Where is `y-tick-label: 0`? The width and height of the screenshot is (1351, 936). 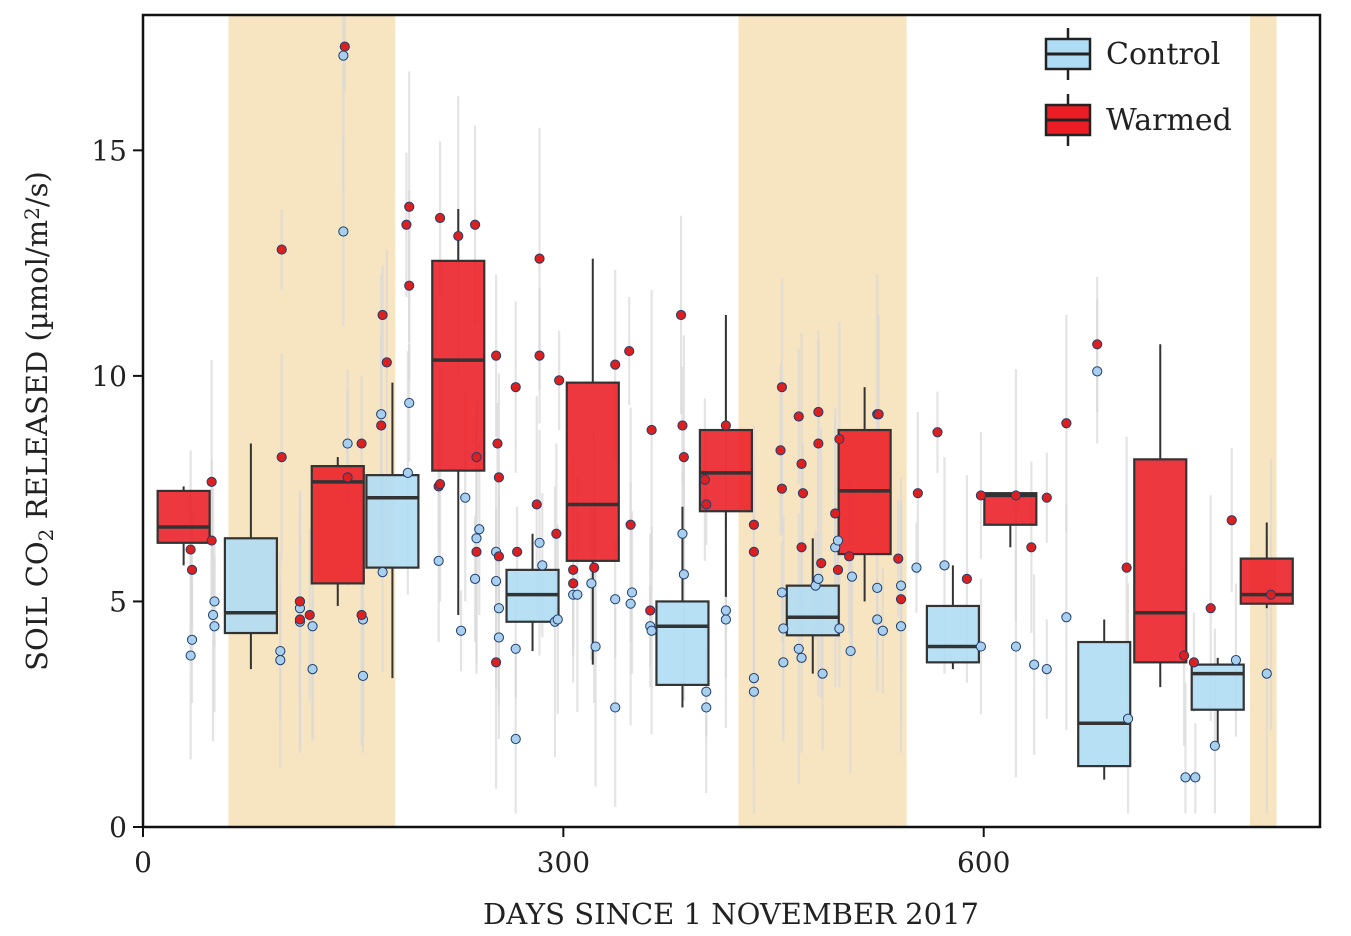
y-tick-label: 0 is located at coordinates (118, 827).